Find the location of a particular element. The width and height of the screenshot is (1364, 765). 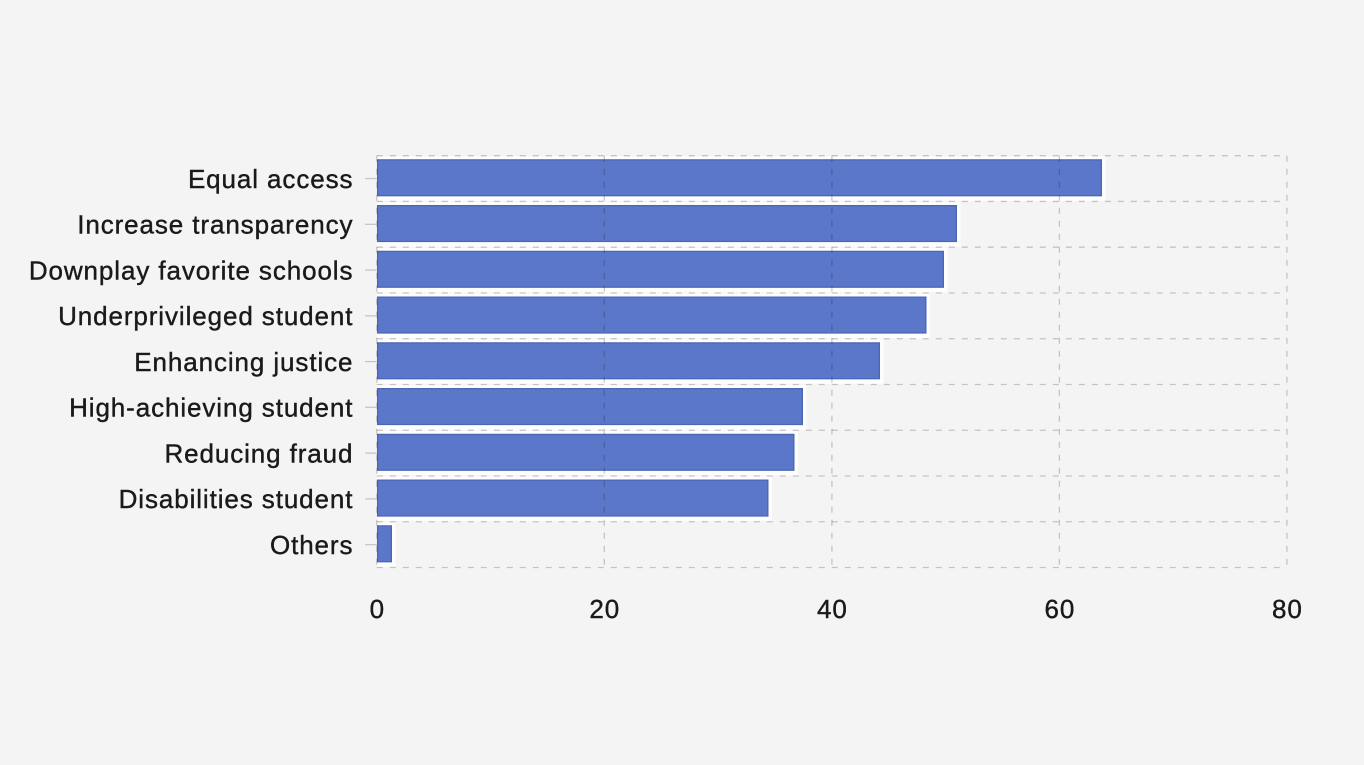

svg-text: Enhancing justice is located at coordinates (243, 362).